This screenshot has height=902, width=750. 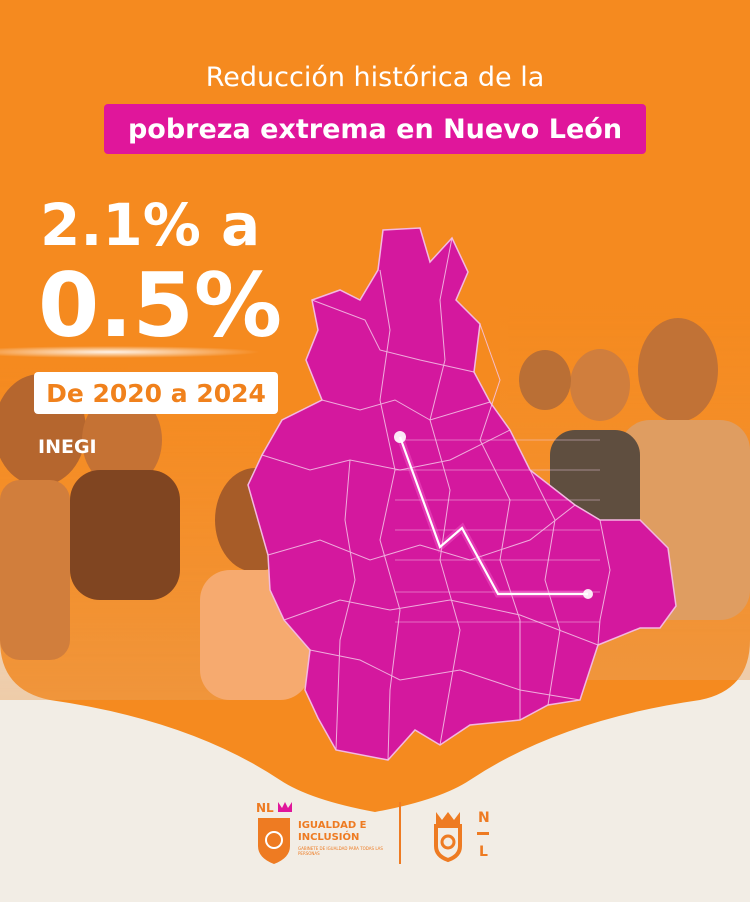 I want to click on period-badge: De 2020 a 2024, so click(x=156, y=393).